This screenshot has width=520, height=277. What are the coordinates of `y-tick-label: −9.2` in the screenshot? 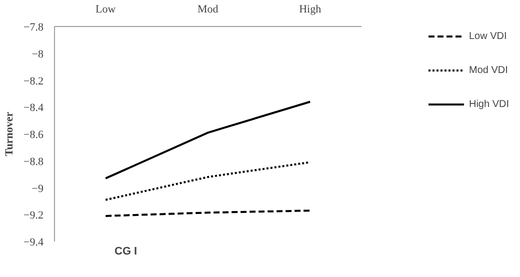 It's located at (34, 216).